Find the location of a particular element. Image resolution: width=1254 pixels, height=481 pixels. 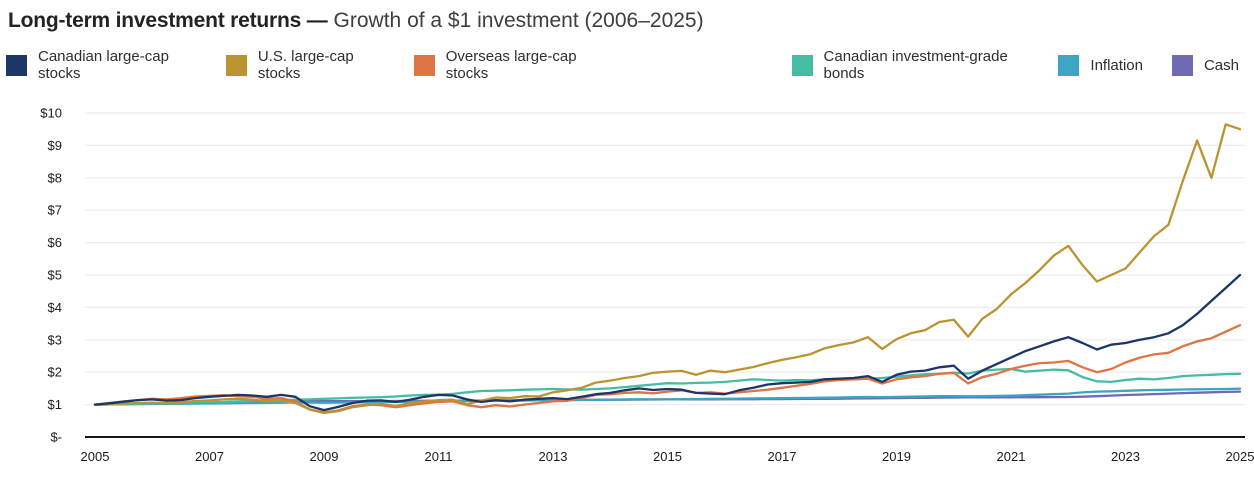

x-tick-label: 2023 is located at coordinates (1125, 456).